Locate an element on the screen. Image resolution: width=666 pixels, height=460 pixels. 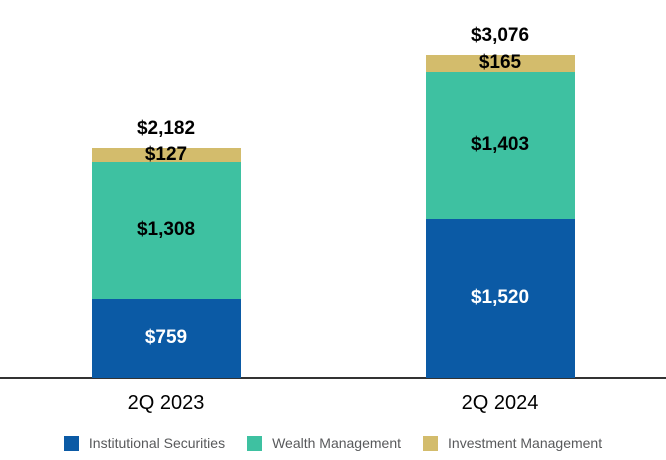
x-axis-line is located at coordinates (333, 378).